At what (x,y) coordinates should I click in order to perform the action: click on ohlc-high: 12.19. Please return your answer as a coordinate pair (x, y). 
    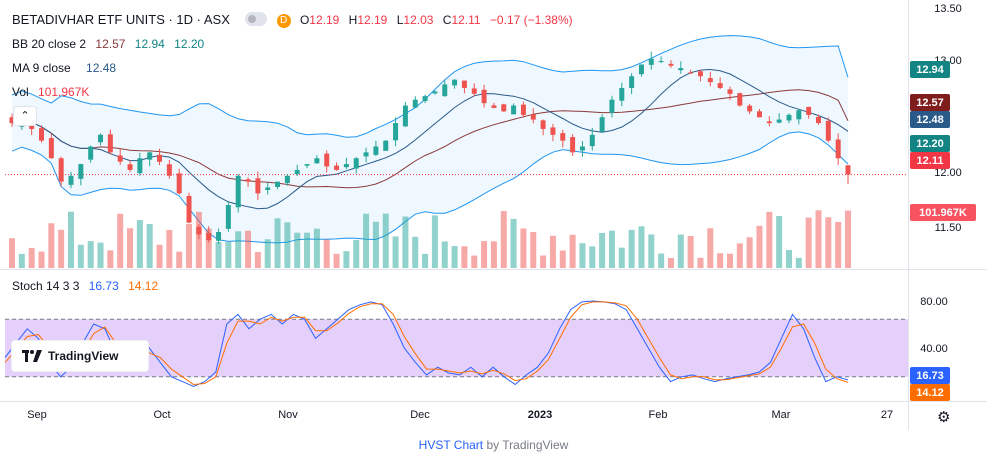
    Looking at the image, I should click on (372, 20).